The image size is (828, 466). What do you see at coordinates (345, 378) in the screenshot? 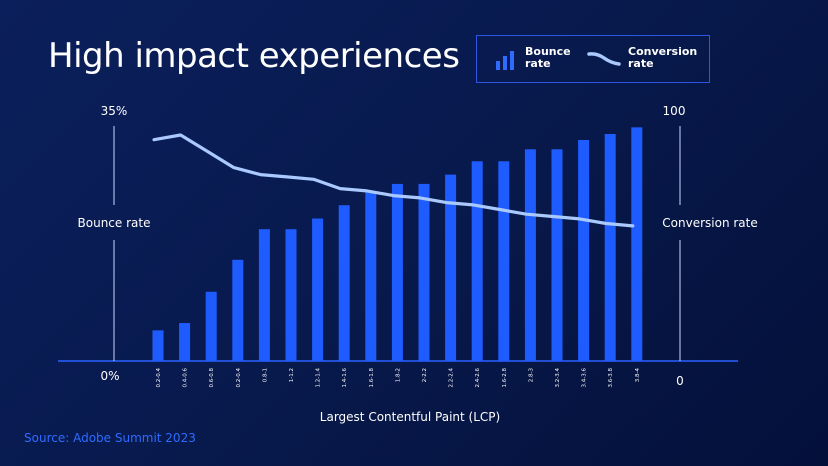
I see `x-tick-label: 1.4-1.6` at bounding box center [345, 378].